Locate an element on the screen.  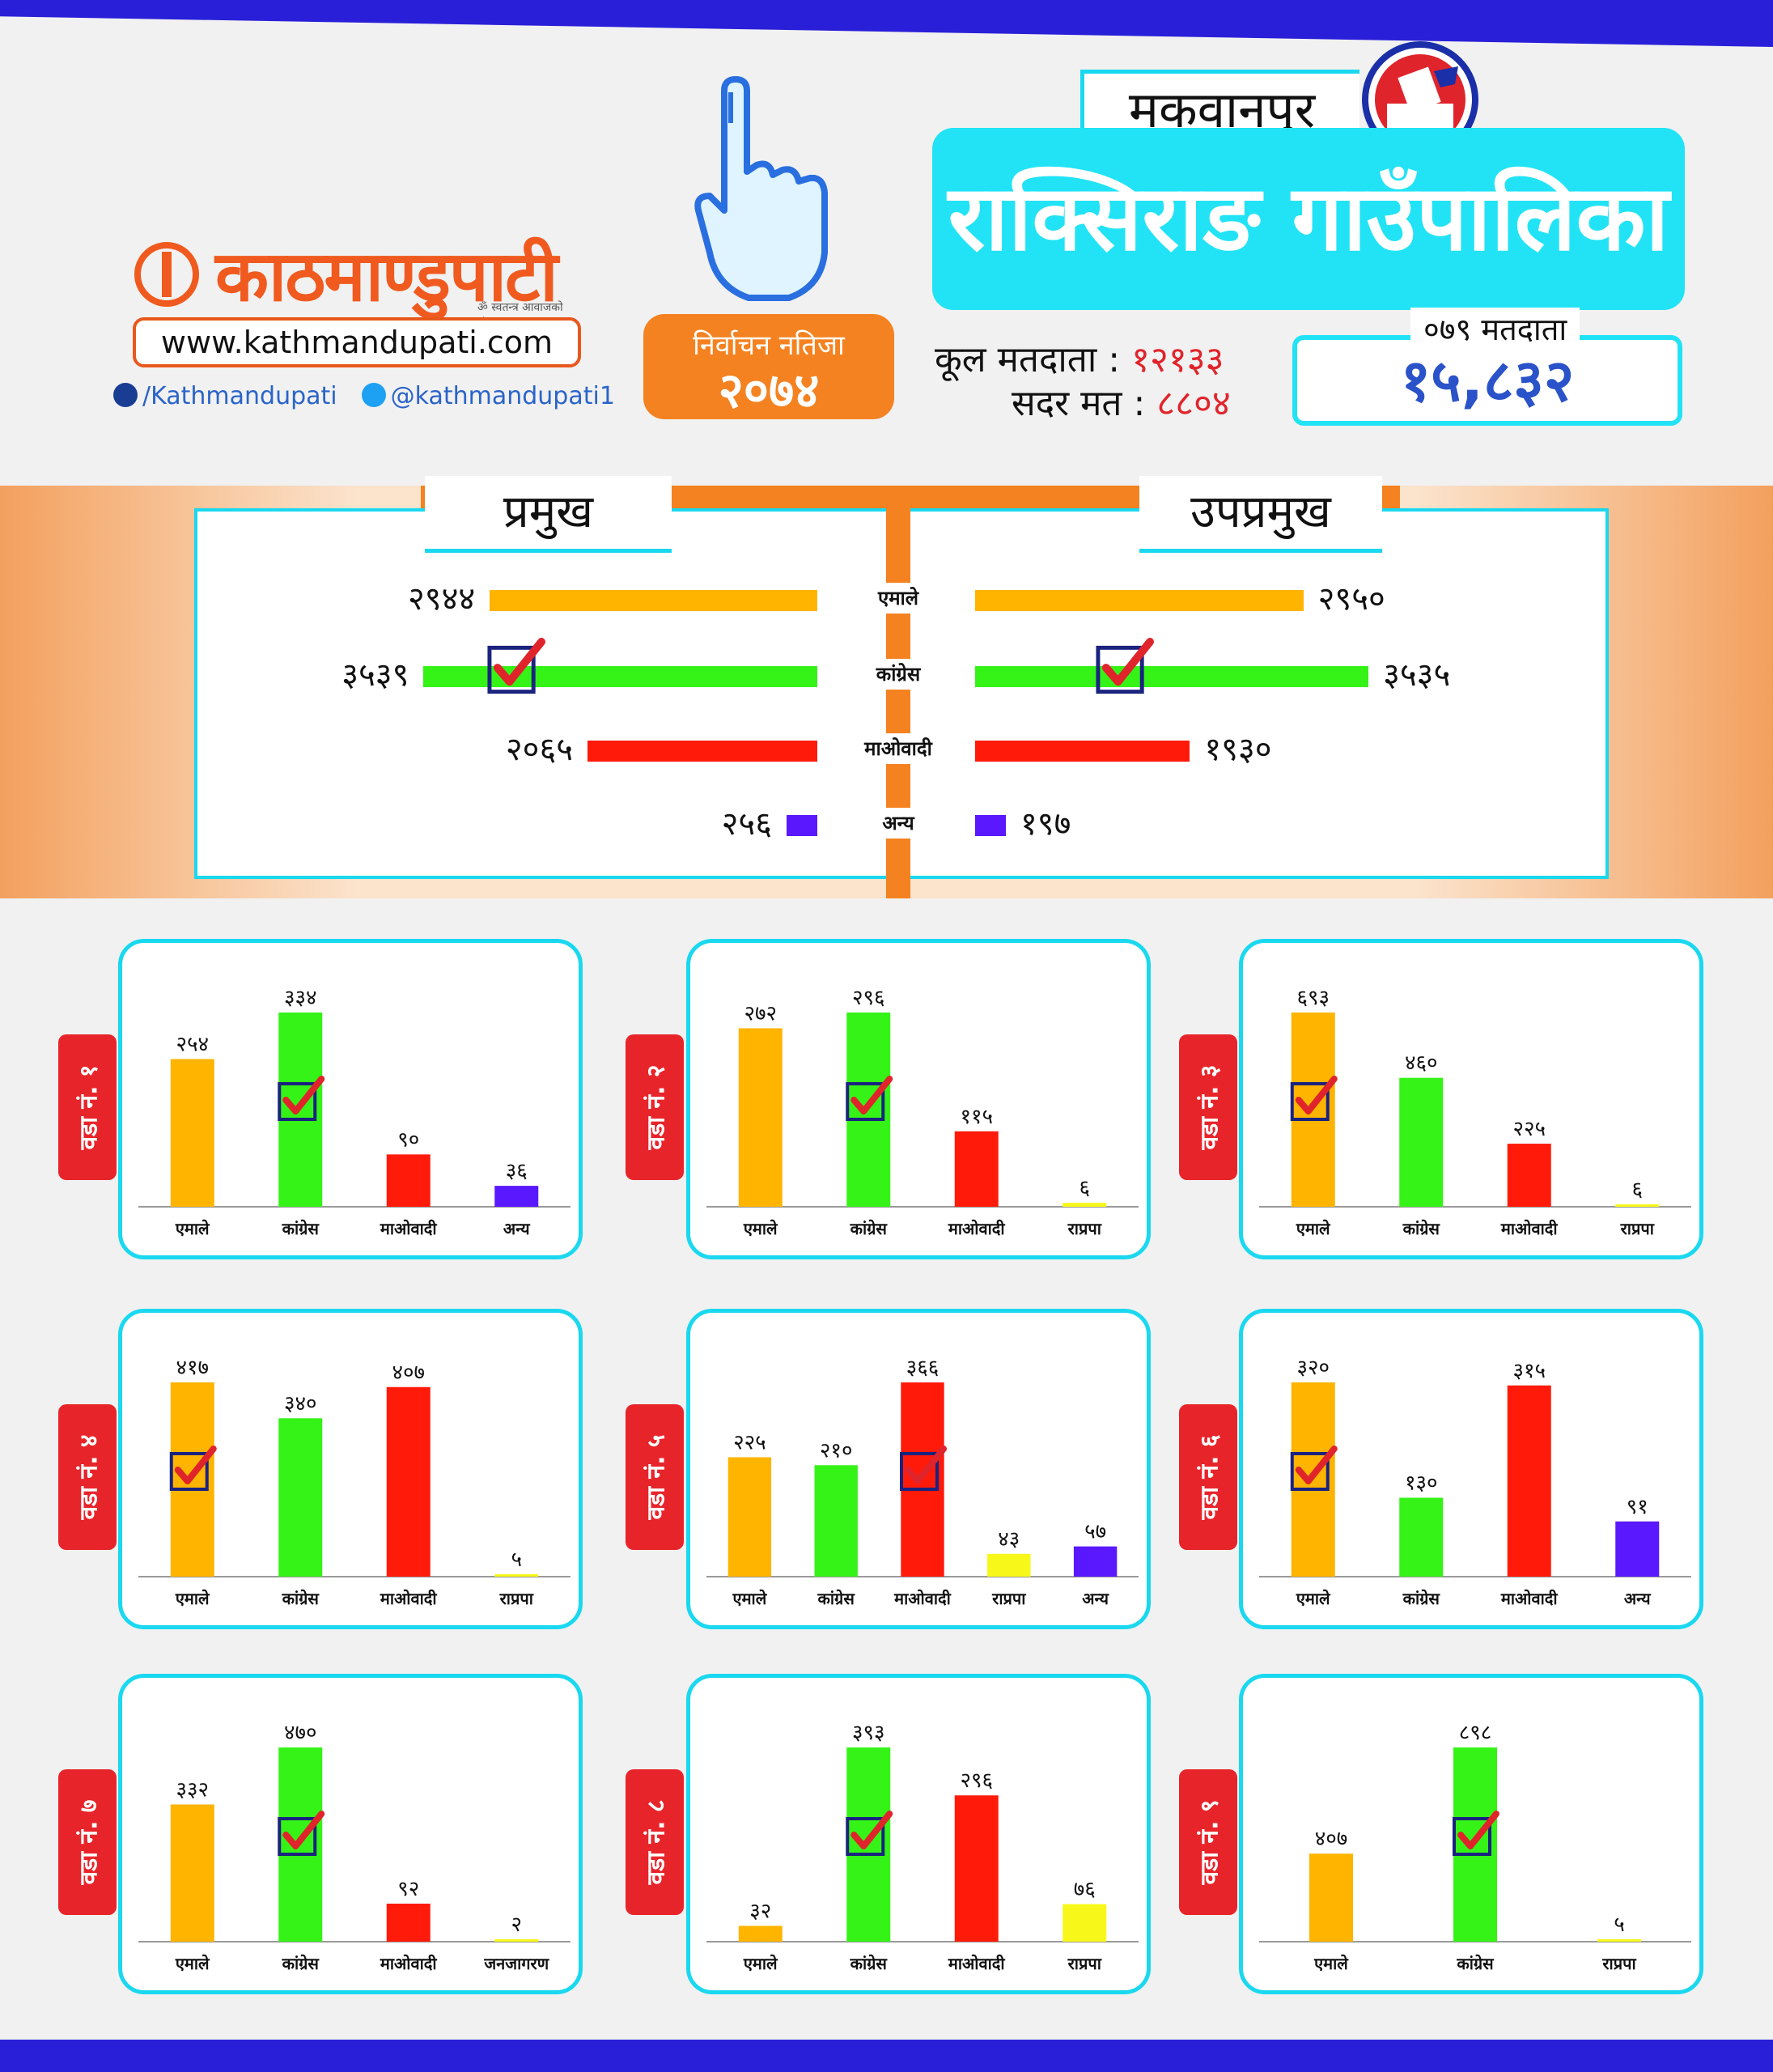
ward-chart-panel: २७२ एमाले २९६ कांग्रेस ११५ माओवादी ६ राप्रपा is located at coordinates (919, 1099).